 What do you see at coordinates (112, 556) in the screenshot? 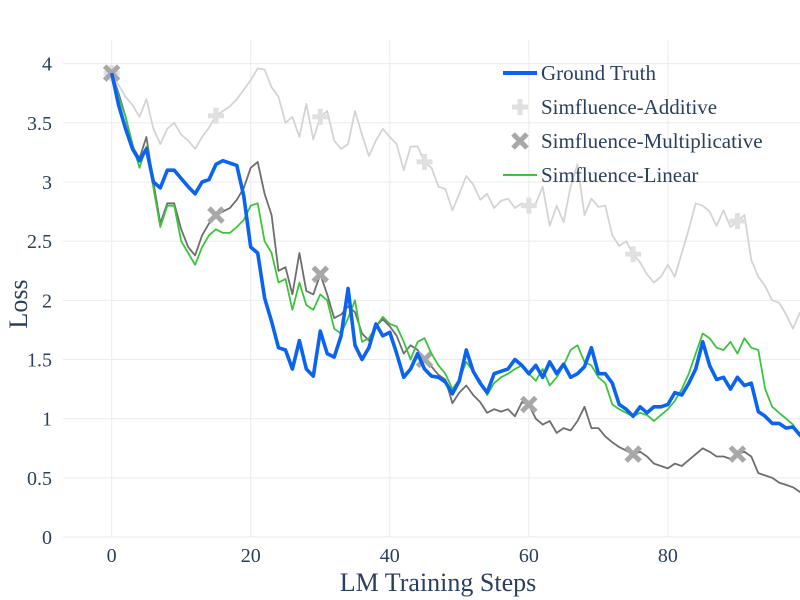
I see `x-tick-label: 0` at bounding box center [112, 556].